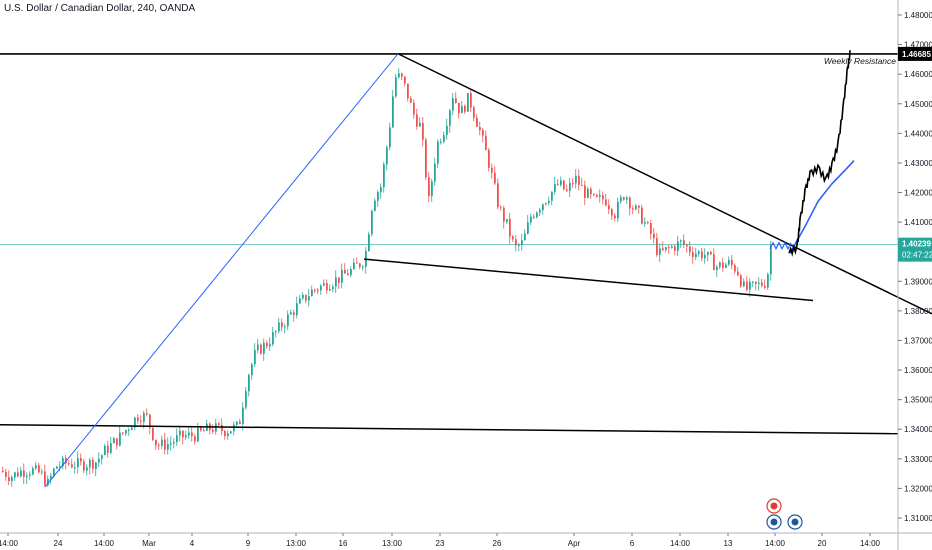 This screenshot has width=932, height=550. I want to click on price-tick-label: 1.34000, so click(918, 429).